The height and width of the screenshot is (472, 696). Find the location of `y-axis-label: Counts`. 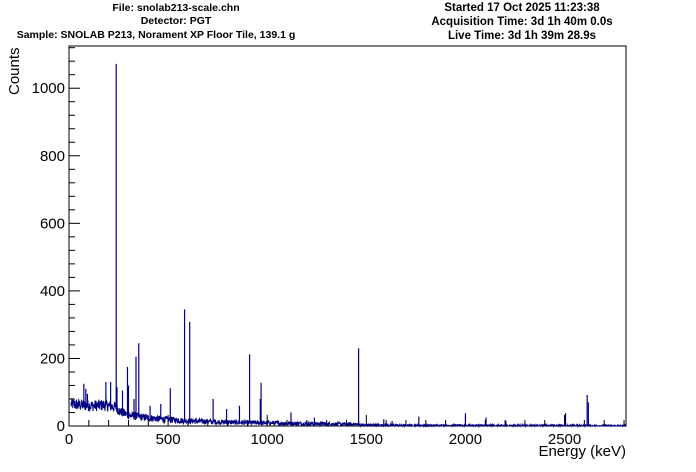

y-axis-label: Counts is located at coordinates (14, 71).